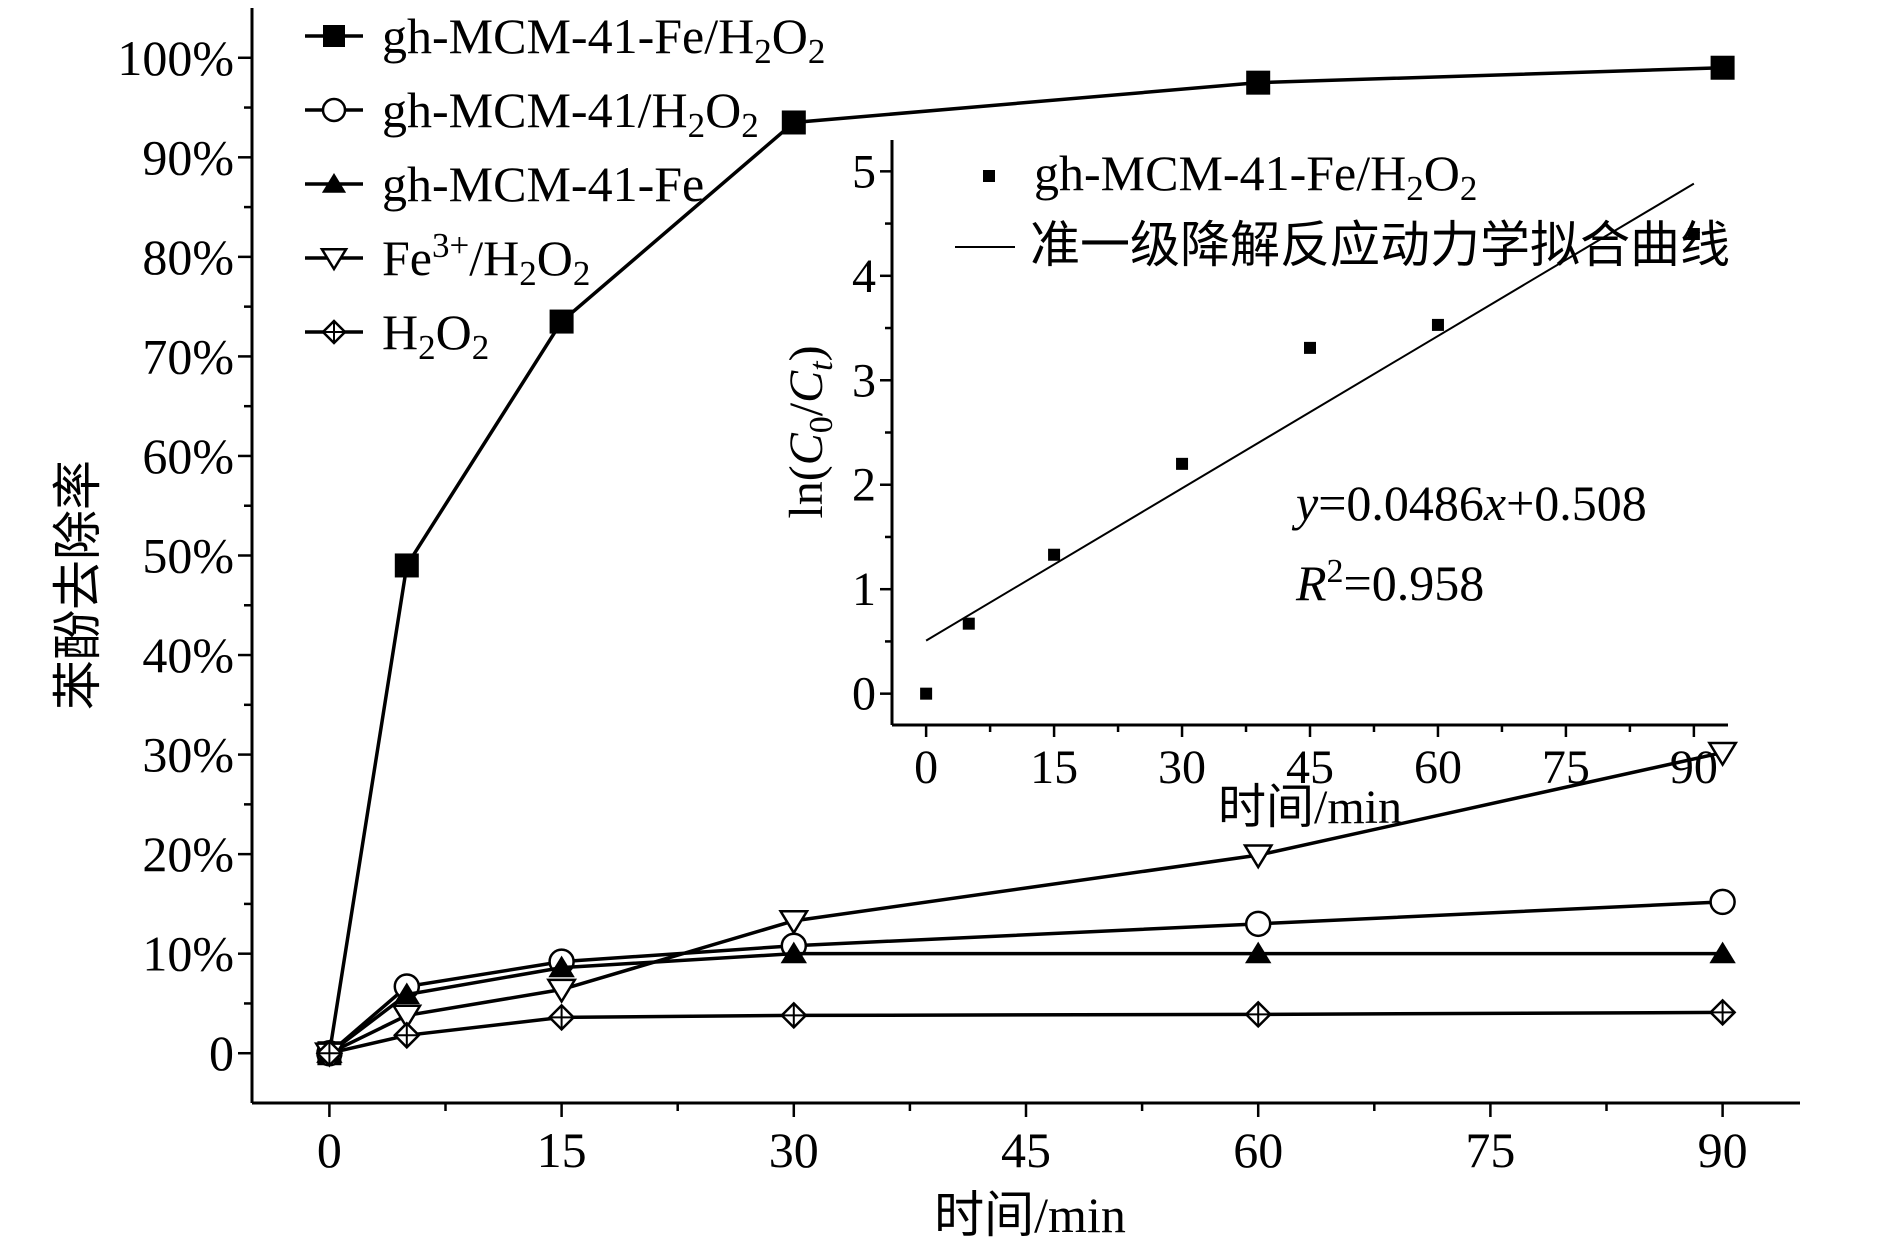  I want to click on inset-y-tick-label: 4, so click(864, 276).